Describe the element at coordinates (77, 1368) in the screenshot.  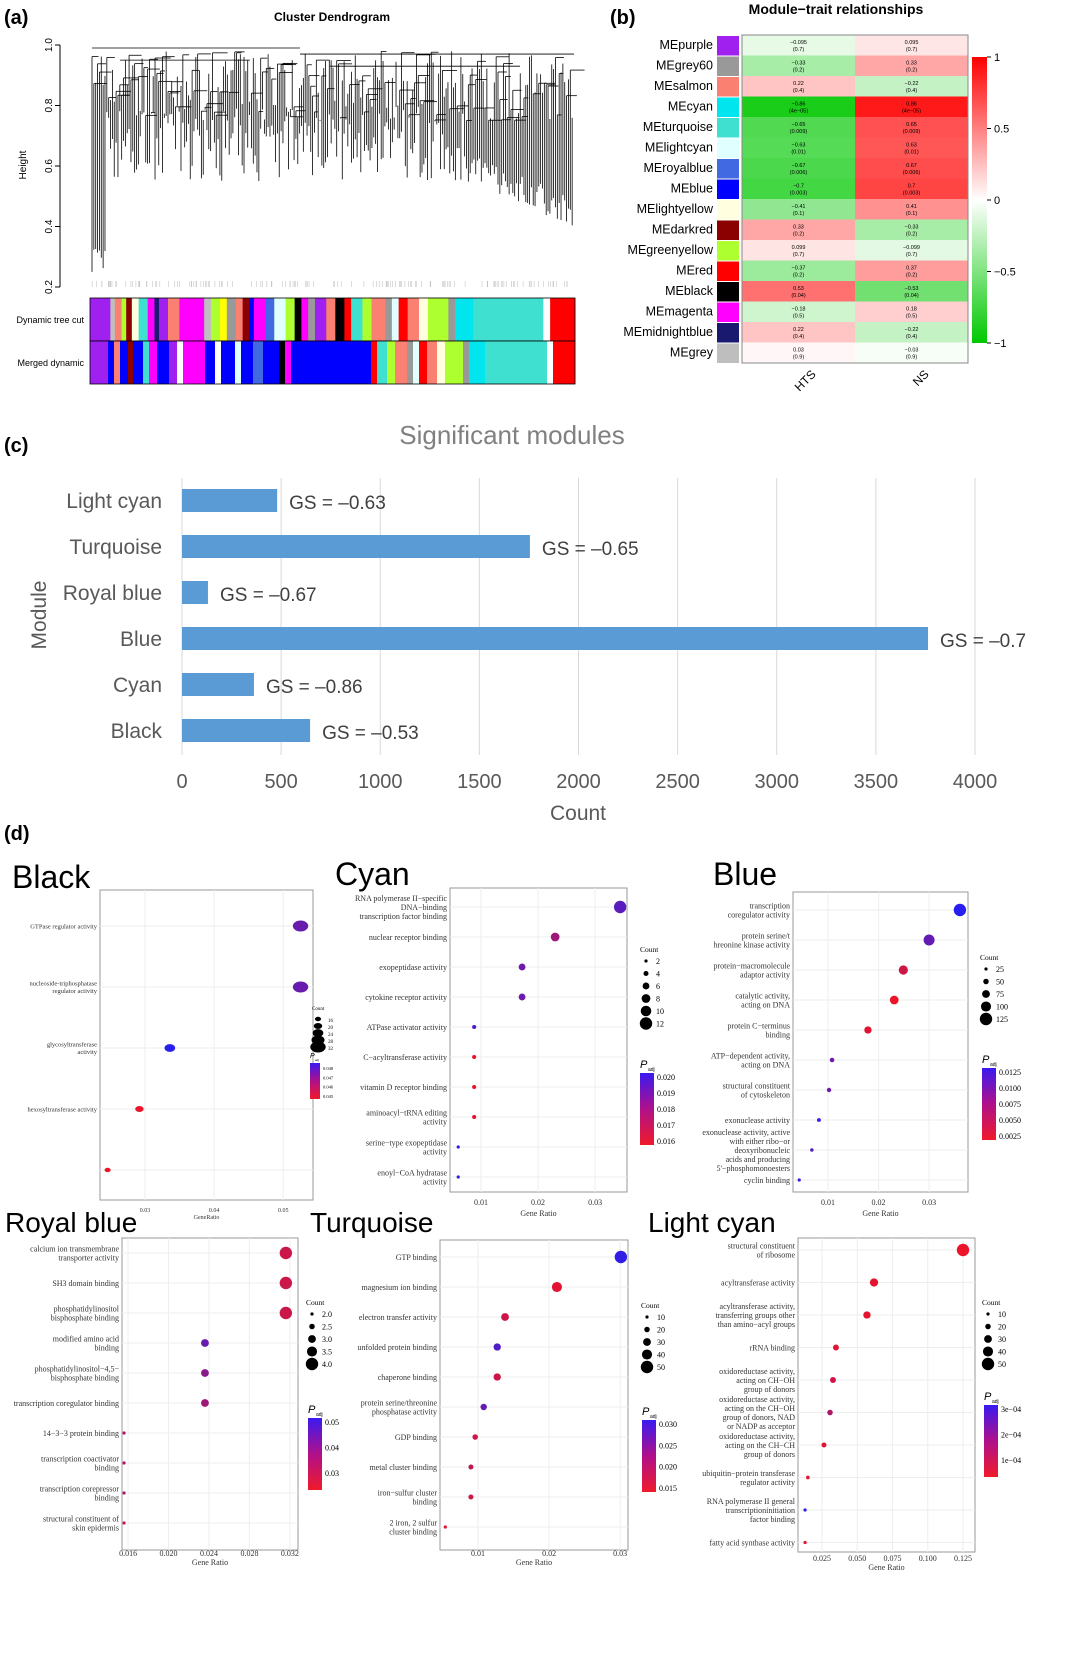
I see `term-label: phosphatidylinositol−4,5−` at that location.